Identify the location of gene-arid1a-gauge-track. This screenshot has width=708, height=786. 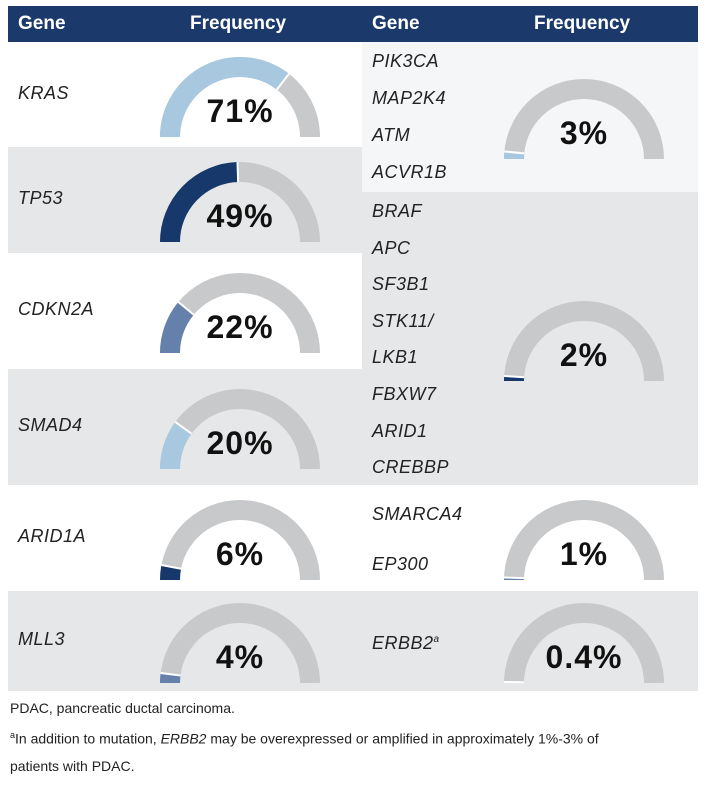
(240, 540).